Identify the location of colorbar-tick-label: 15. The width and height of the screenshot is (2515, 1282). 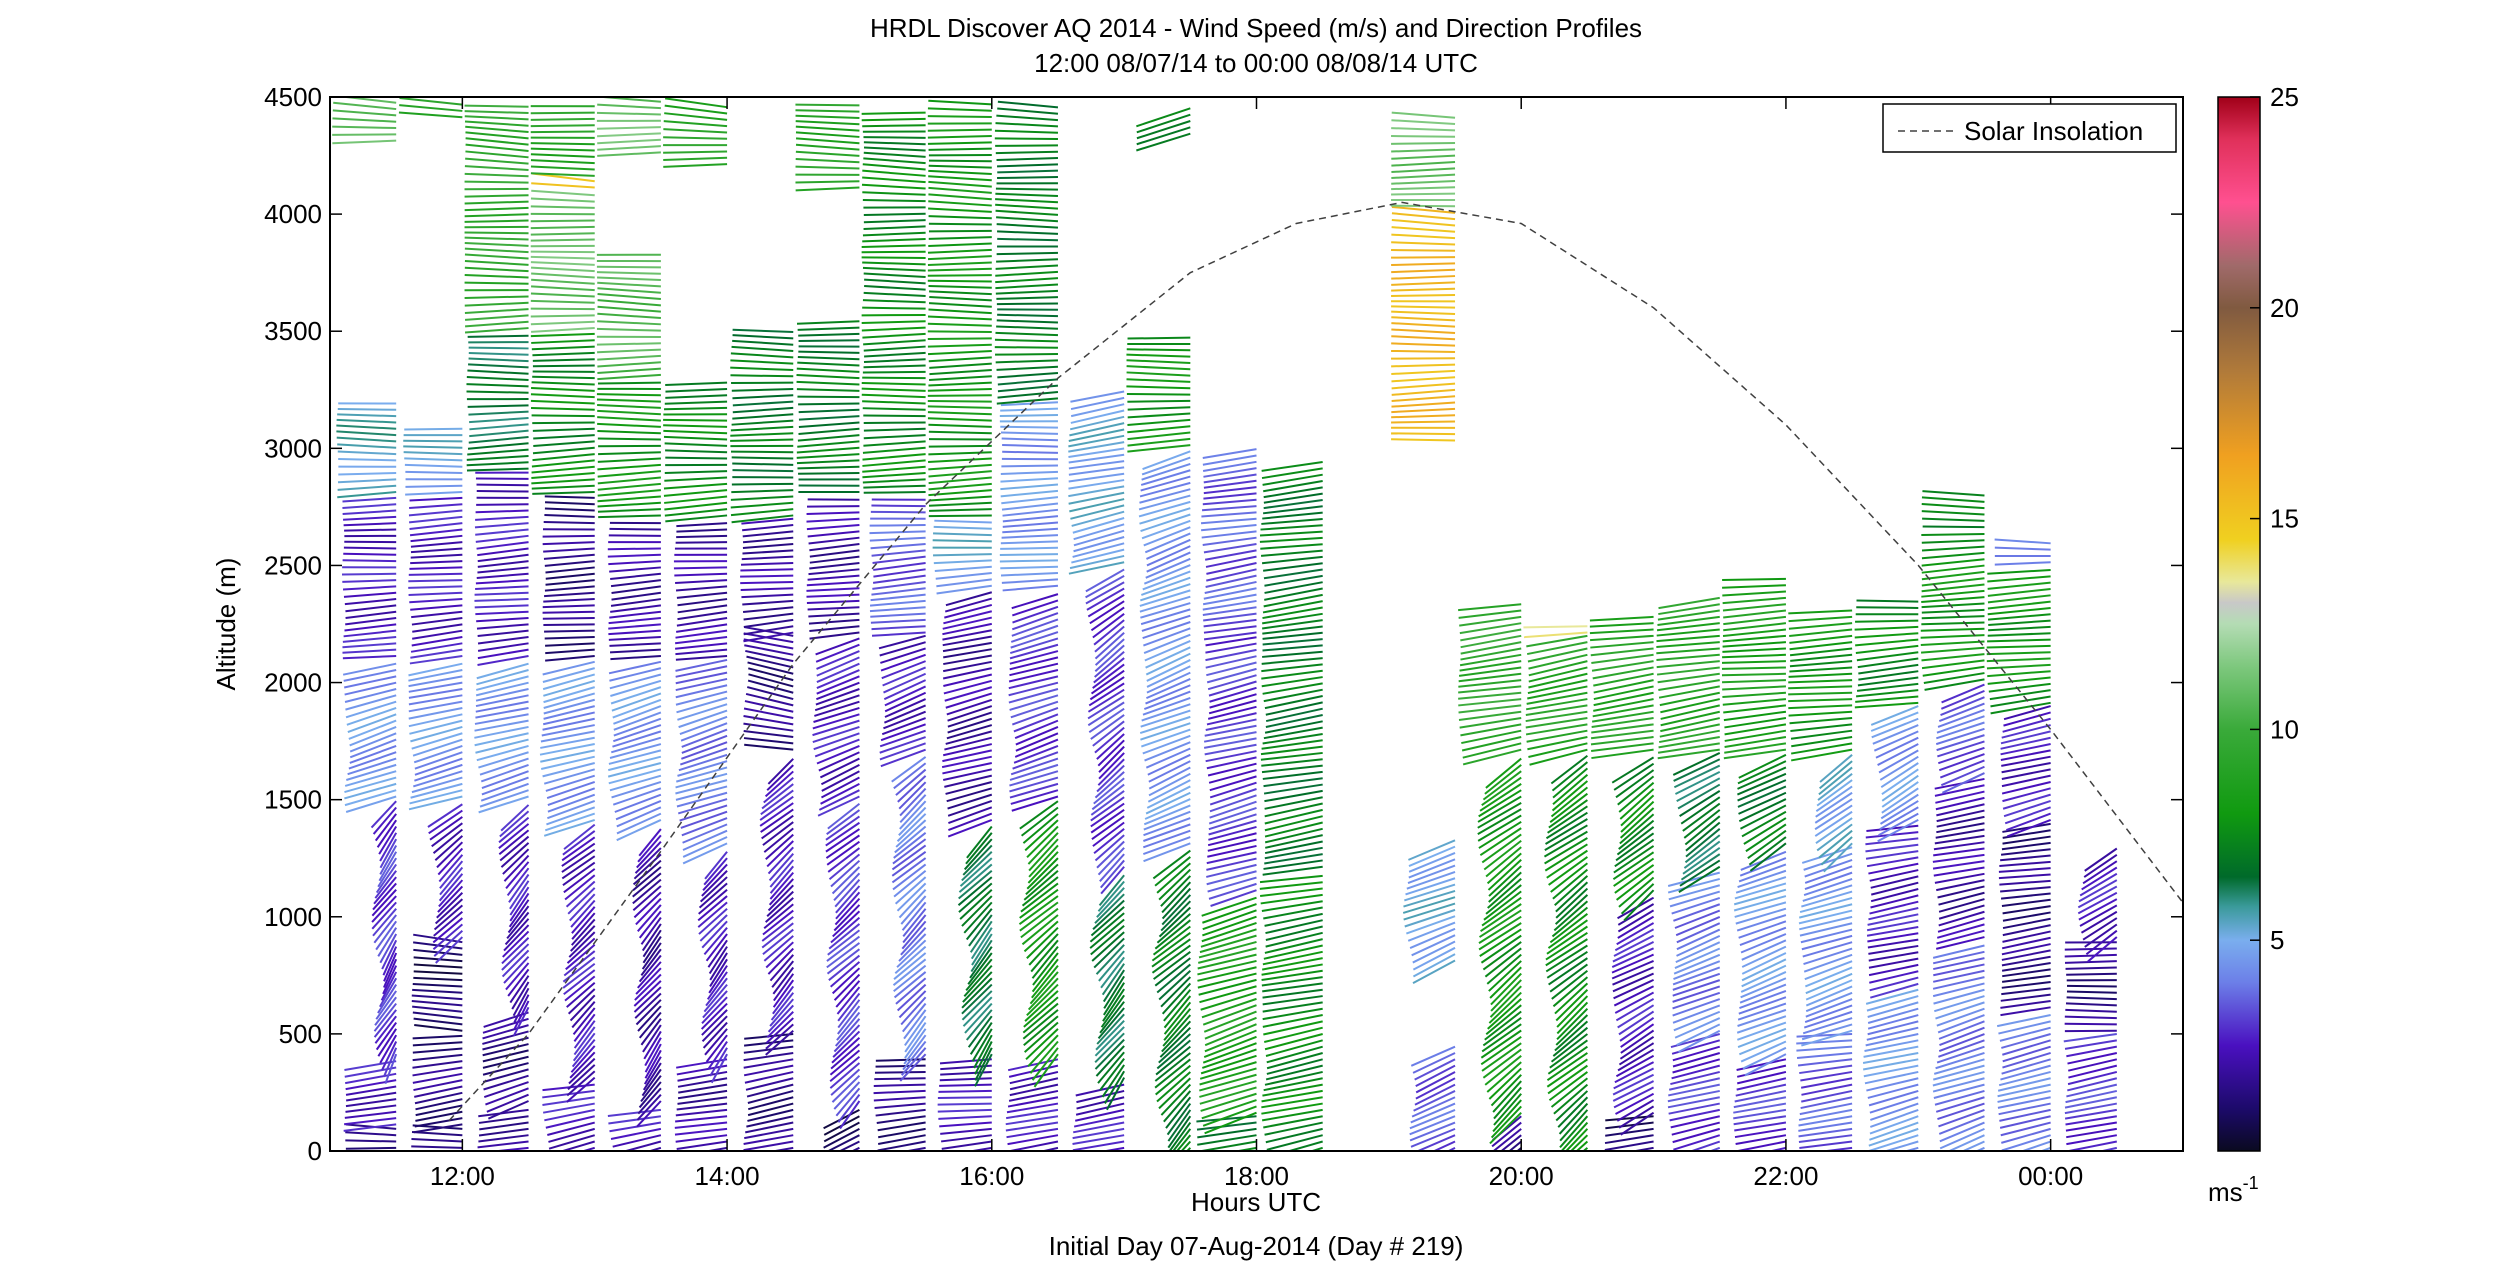
(2284, 519).